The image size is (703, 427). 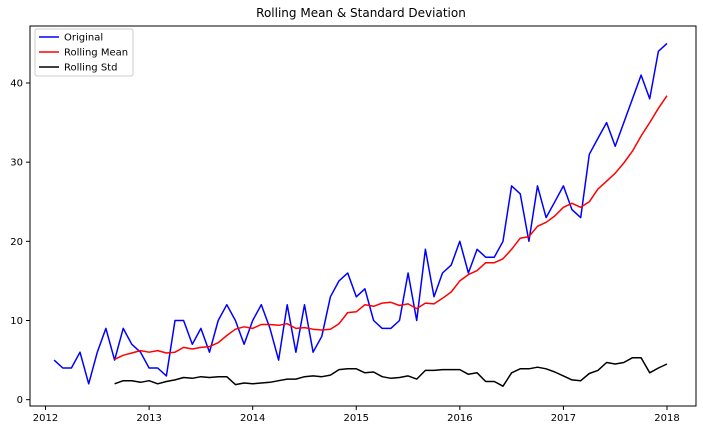 What do you see at coordinates (16, 242) in the screenshot?
I see `y-tick-label: 20` at bounding box center [16, 242].